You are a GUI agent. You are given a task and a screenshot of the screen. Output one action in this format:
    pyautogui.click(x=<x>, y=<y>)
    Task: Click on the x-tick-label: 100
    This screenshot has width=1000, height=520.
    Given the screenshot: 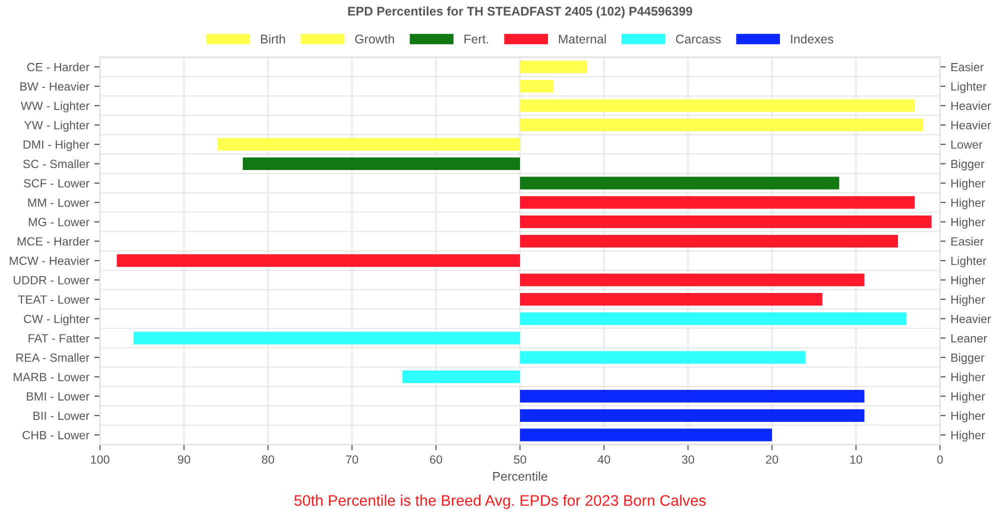 What is the action you would take?
    pyautogui.click(x=100, y=459)
    